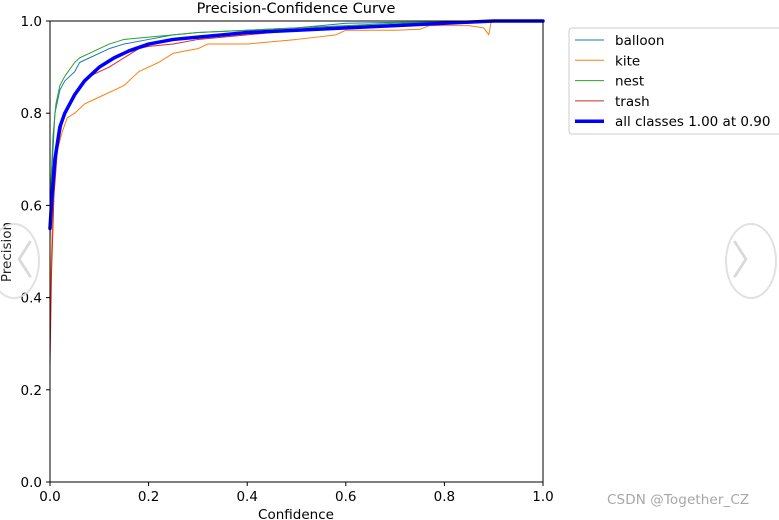 The height and width of the screenshot is (520, 779). Describe the element at coordinates (692, 122) in the screenshot. I see `legend-label-all: all classes 1.00 at 0.90` at that location.